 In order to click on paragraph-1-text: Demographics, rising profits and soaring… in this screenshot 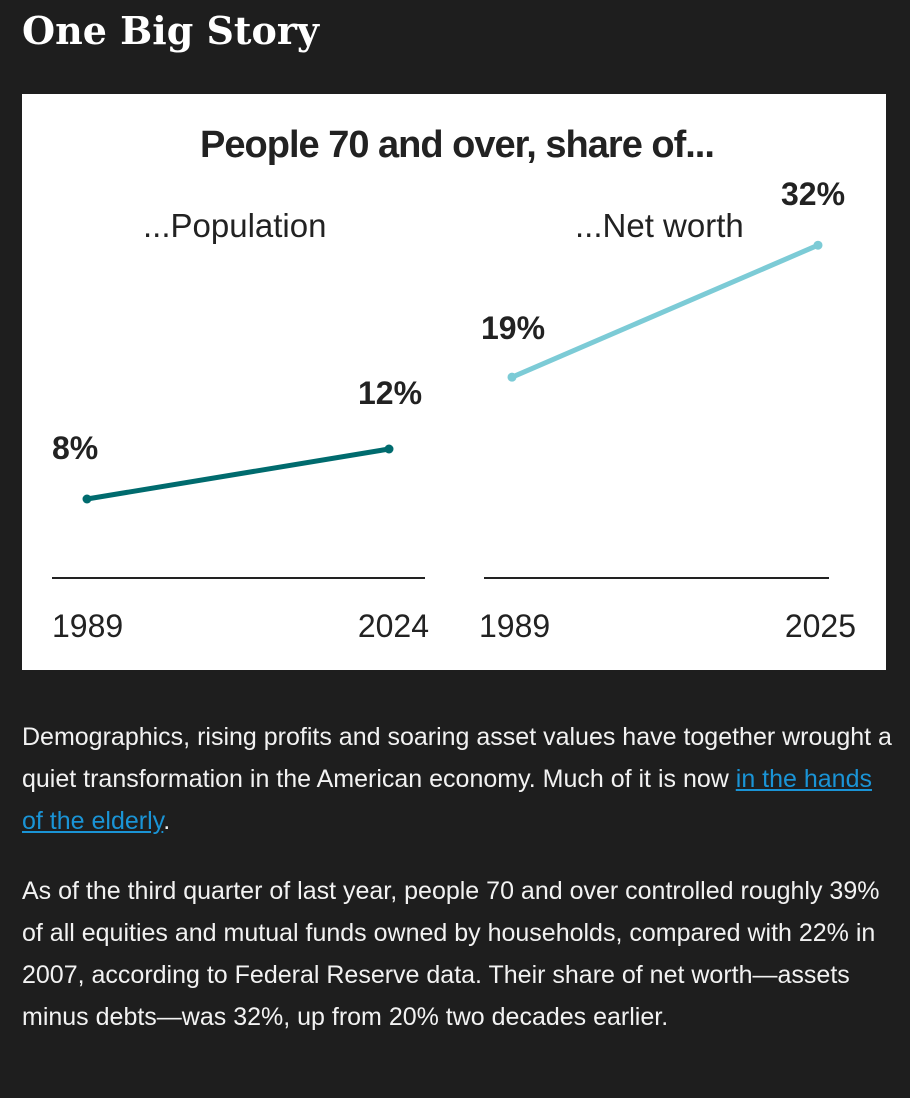, I will do `click(457, 758)`.